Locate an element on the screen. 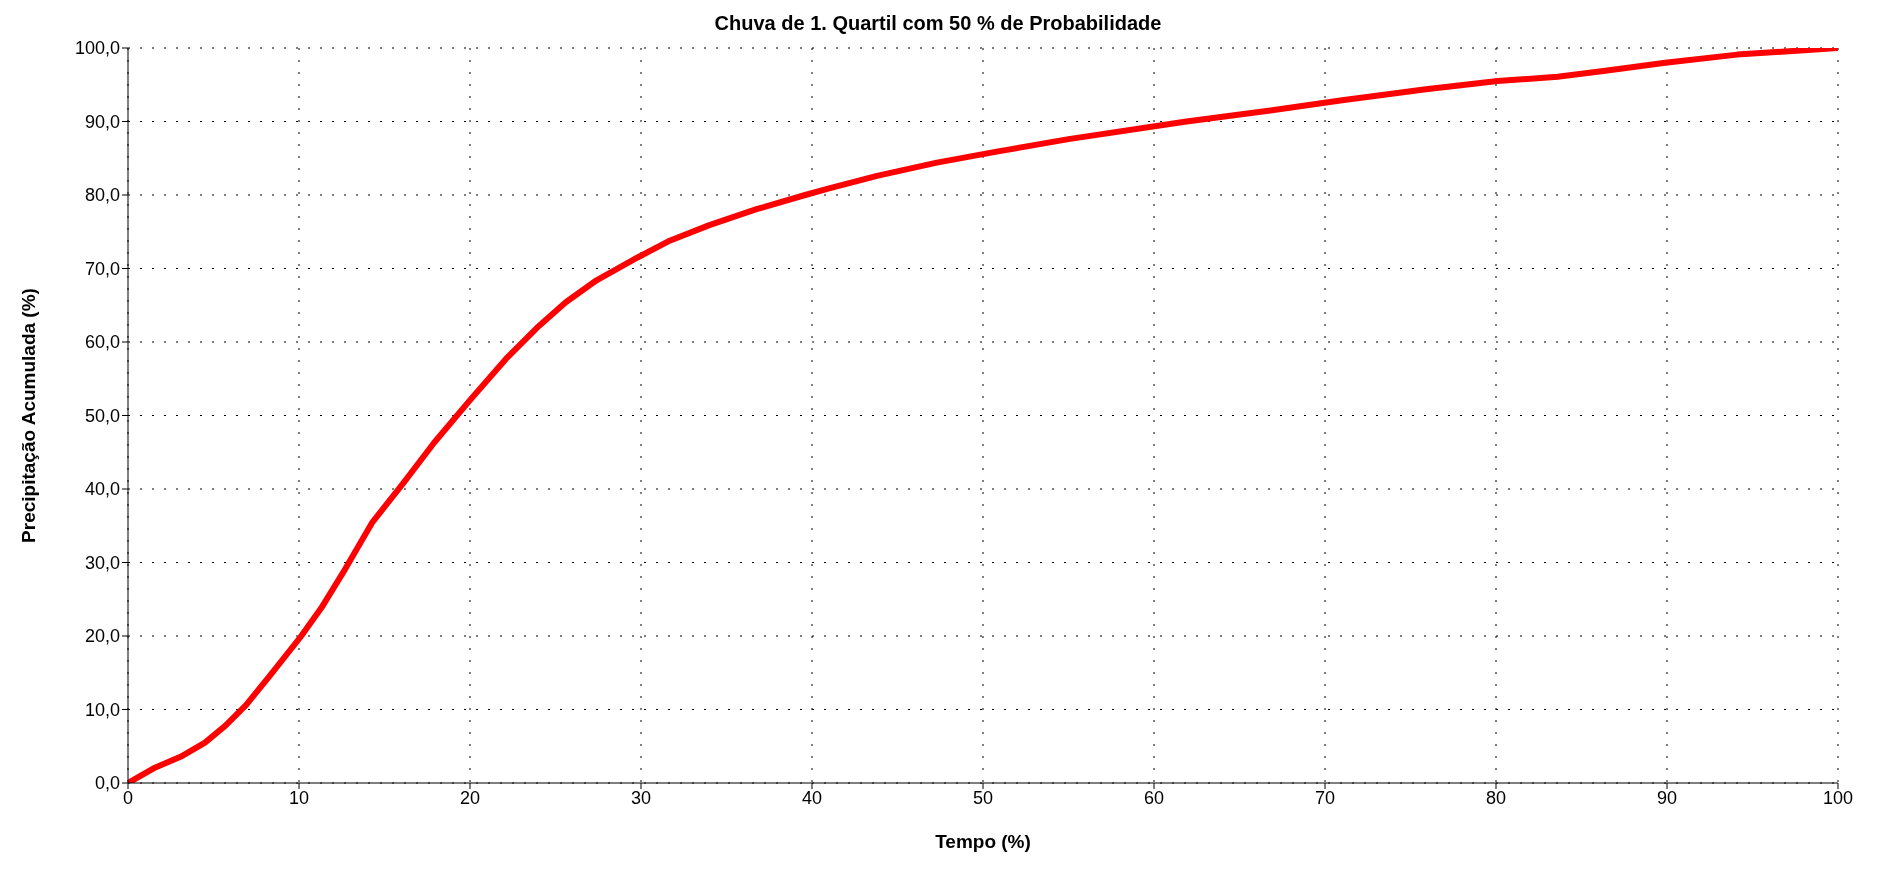  x-tick-label: 100 is located at coordinates (1838, 797).